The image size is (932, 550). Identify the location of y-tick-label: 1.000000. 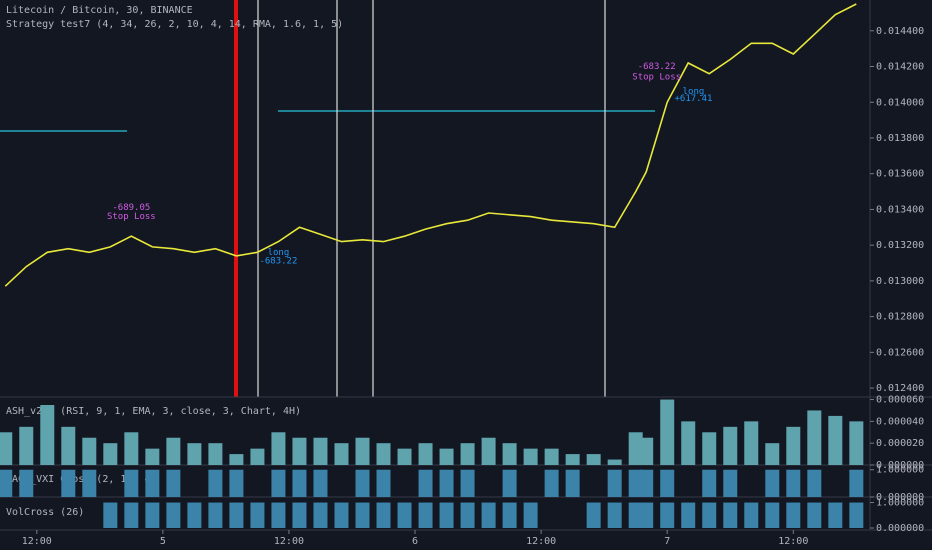
(900, 470).